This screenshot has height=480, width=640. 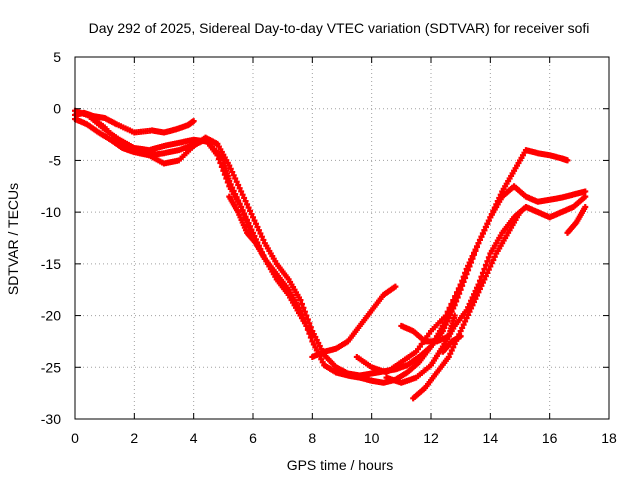 I want to click on x-tick-label: 8, so click(x=312, y=438).